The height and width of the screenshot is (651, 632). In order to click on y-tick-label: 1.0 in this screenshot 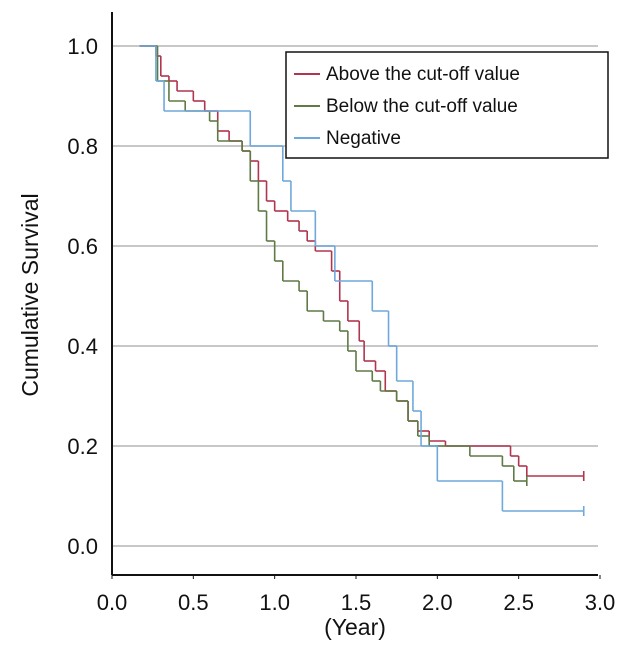, I will do `click(82, 46)`.